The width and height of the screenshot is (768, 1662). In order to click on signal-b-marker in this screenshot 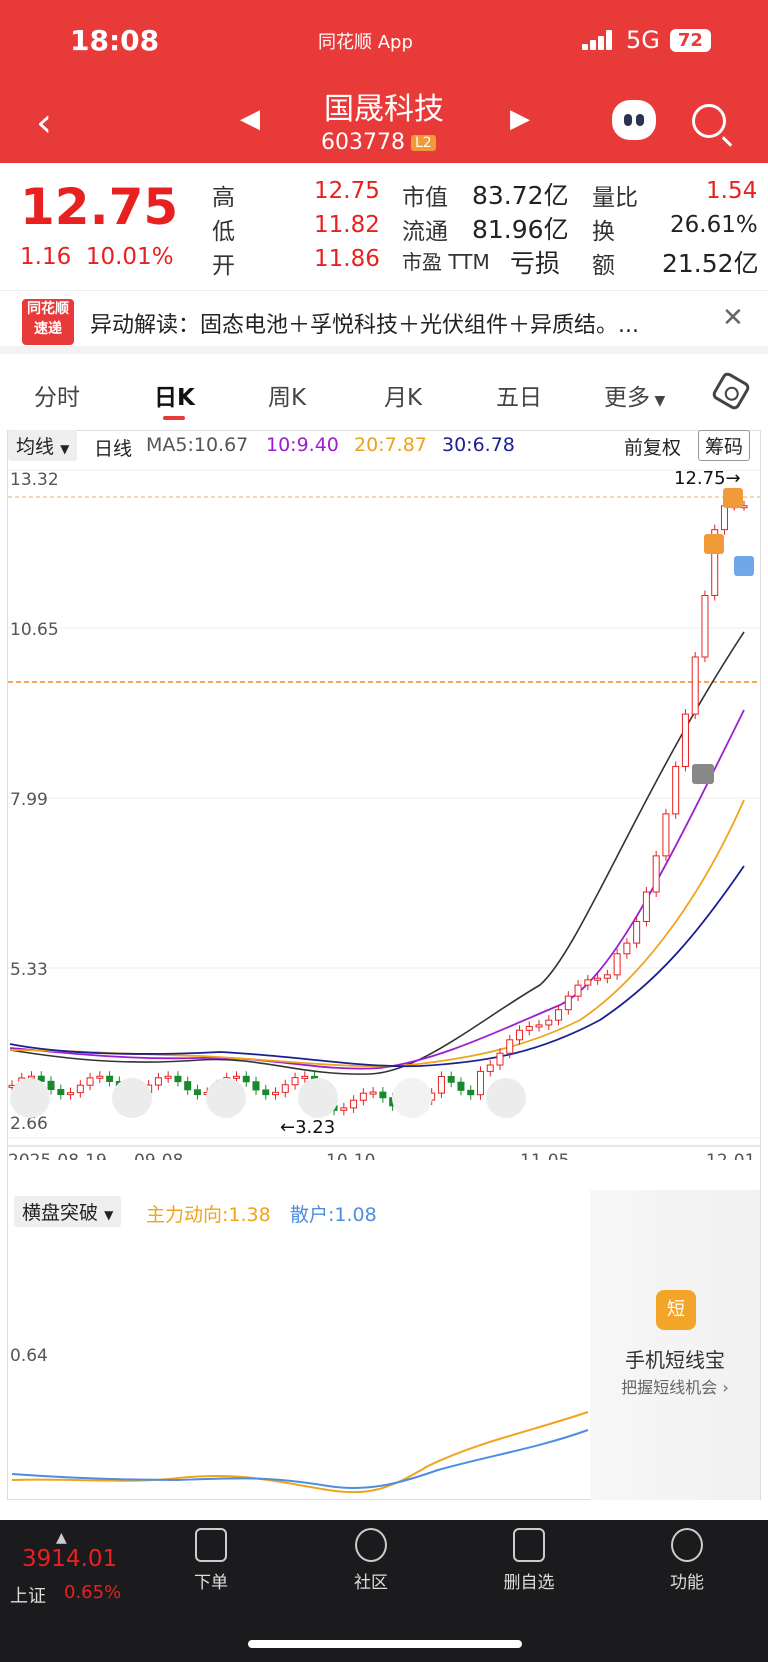, I will do `click(703, 774)`.